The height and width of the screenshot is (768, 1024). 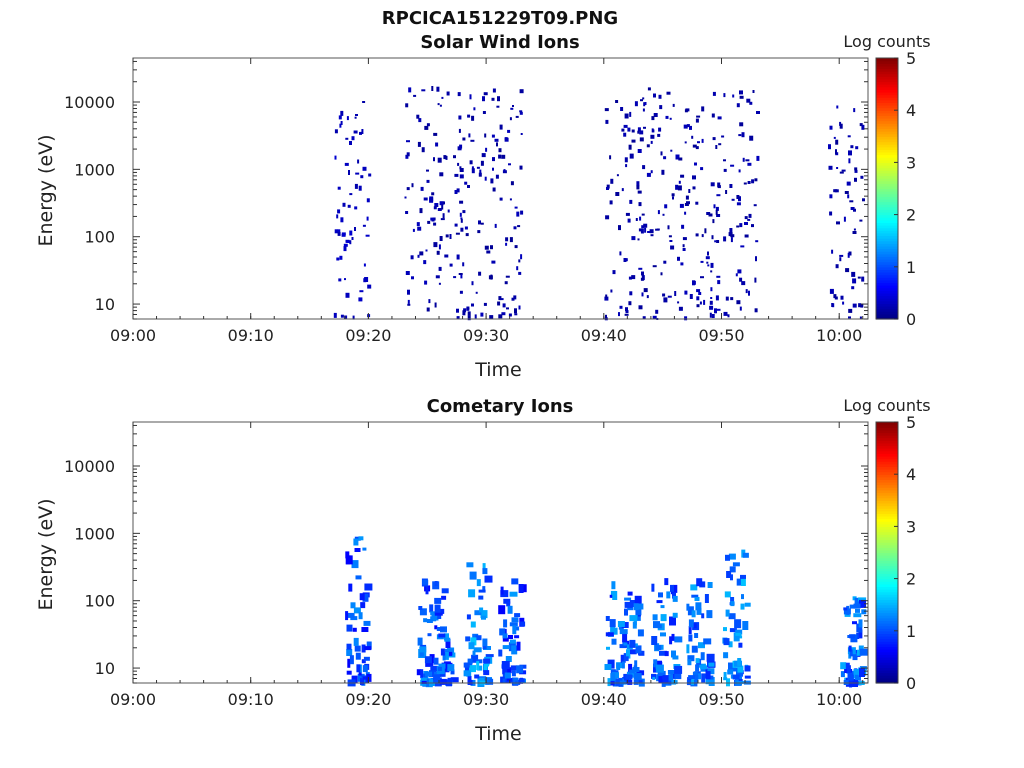 I want to click on x-tick-label: 09:40, so click(x=604, y=699).